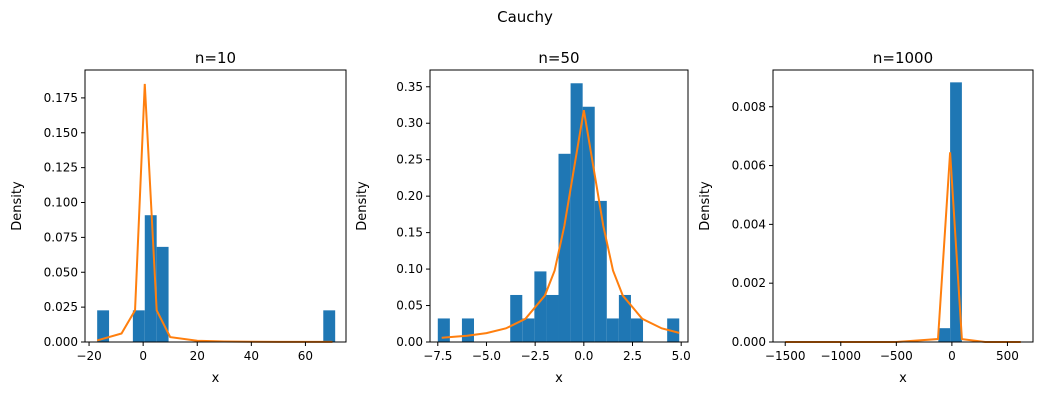  I want to click on x-ticks: −1500 −1000 −500 0 500, so click(892, 352).